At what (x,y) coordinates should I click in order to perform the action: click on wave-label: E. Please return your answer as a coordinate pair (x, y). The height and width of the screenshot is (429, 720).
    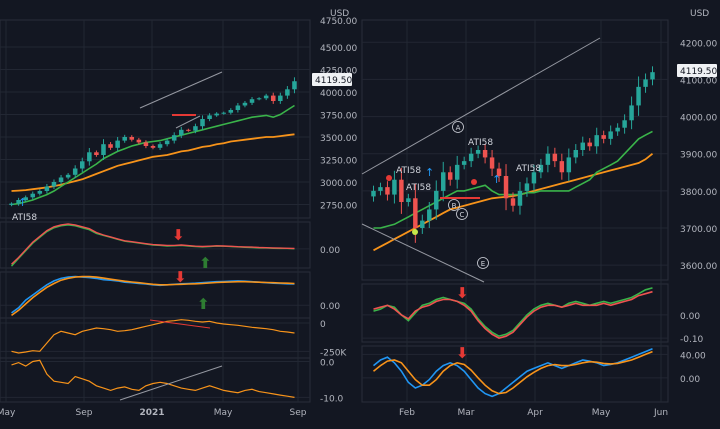
    Looking at the image, I should click on (483, 264).